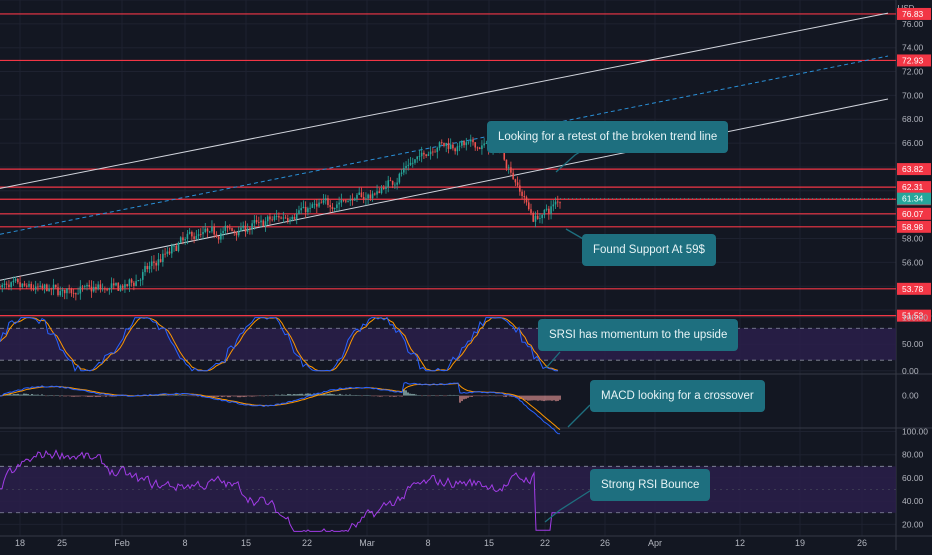 This screenshot has height=555, width=932. What do you see at coordinates (677, 396) in the screenshot?
I see `callout-macd: MACD looking for a crossover` at bounding box center [677, 396].